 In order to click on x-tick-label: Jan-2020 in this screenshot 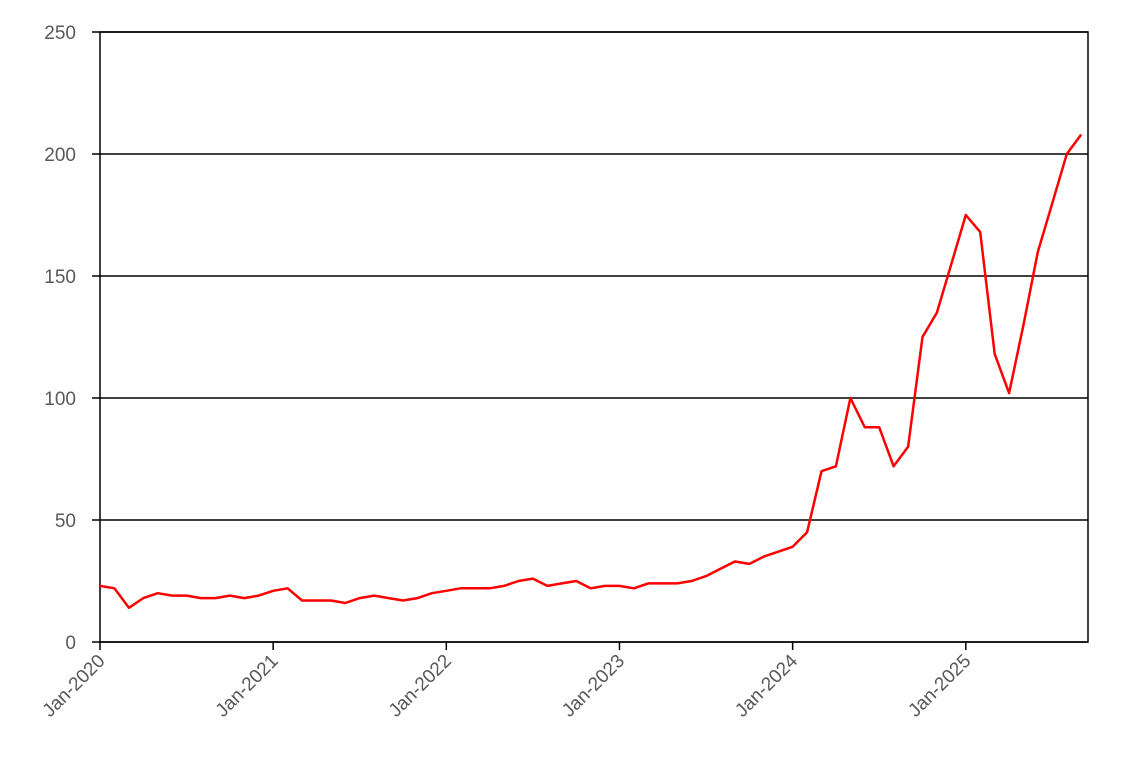, I will do `click(74, 686)`.